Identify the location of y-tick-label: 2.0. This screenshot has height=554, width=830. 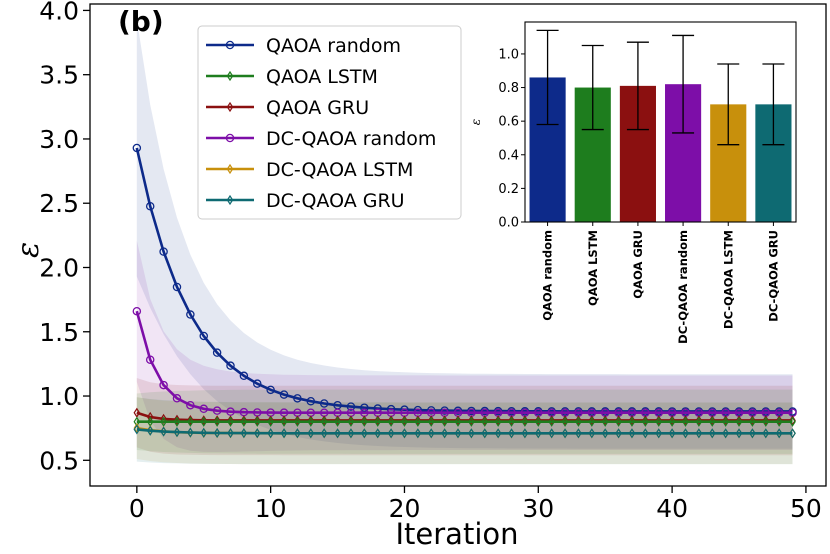
(59, 267).